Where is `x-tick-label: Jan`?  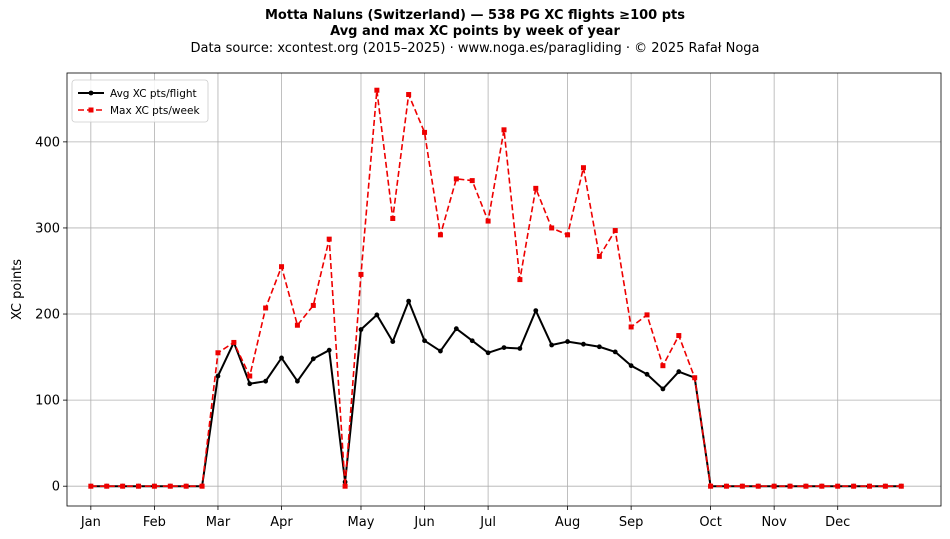
x-tick-label: Jan is located at coordinates (90, 522).